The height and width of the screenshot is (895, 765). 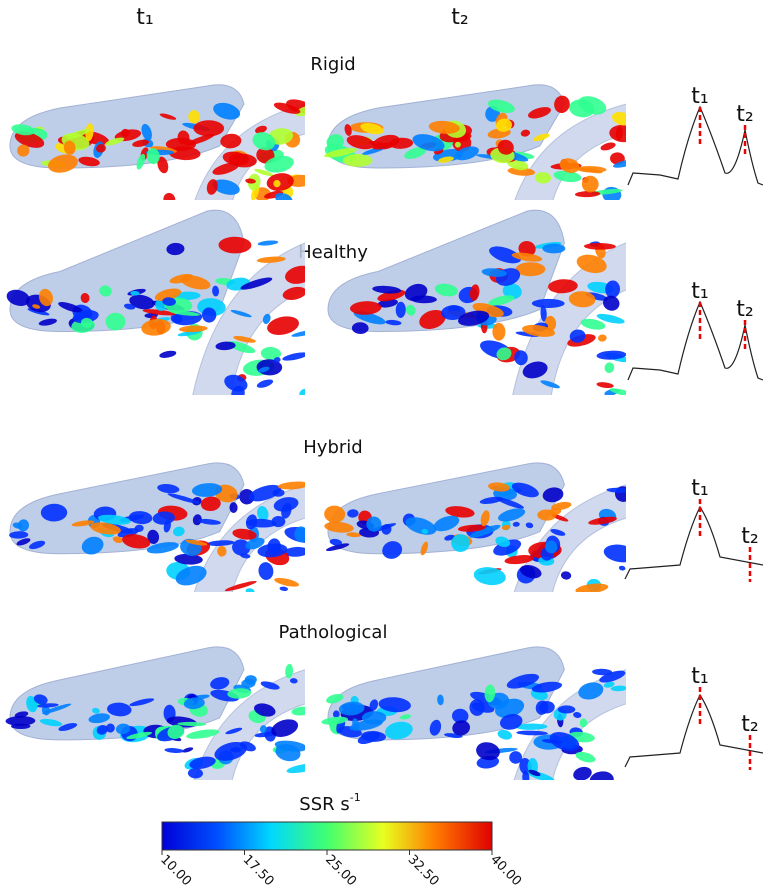 What do you see at coordinates (355, 797) in the screenshot?
I see `colorbar-title-superscript: -1` at bounding box center [355, 797].